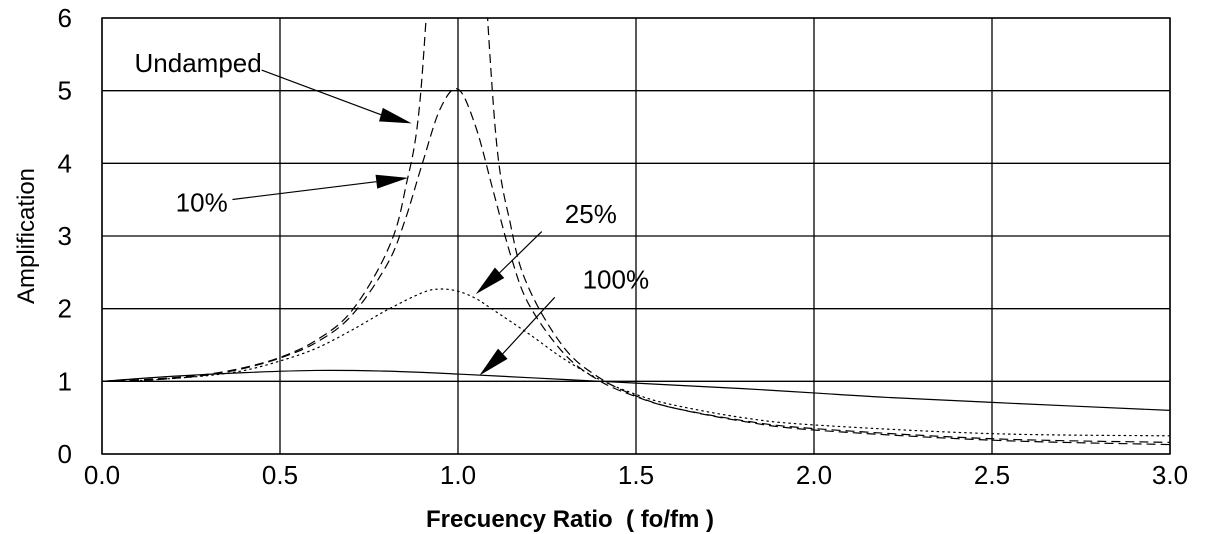 Image resolution: width=1205 pixels, height=534 pixels. I want to click on annotation-label-undamped: Undamped, so click(198, 63).